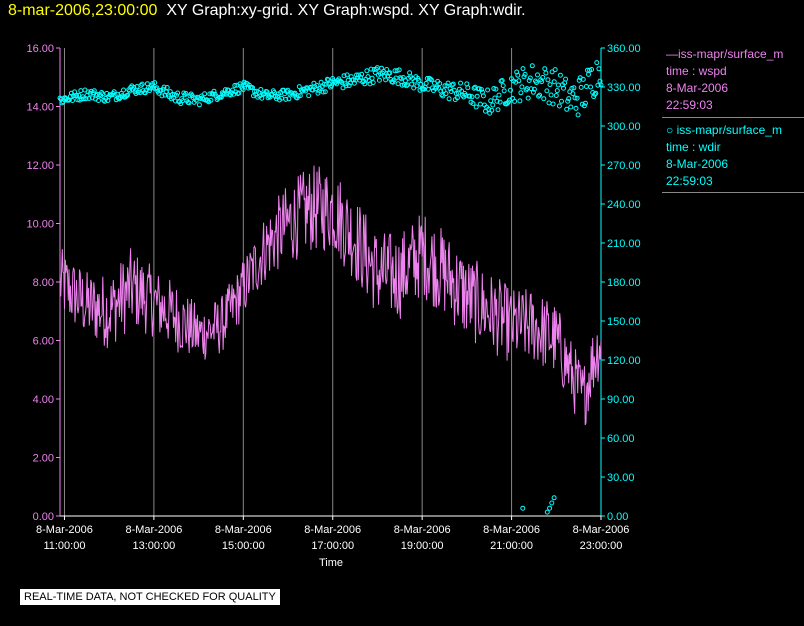 This screenshot has height=626, width=804. What do you see at coordinates (617, 517) in the screenshot?
I see `y-right-tick-label: 0.00` at bounding box center [617, 517].